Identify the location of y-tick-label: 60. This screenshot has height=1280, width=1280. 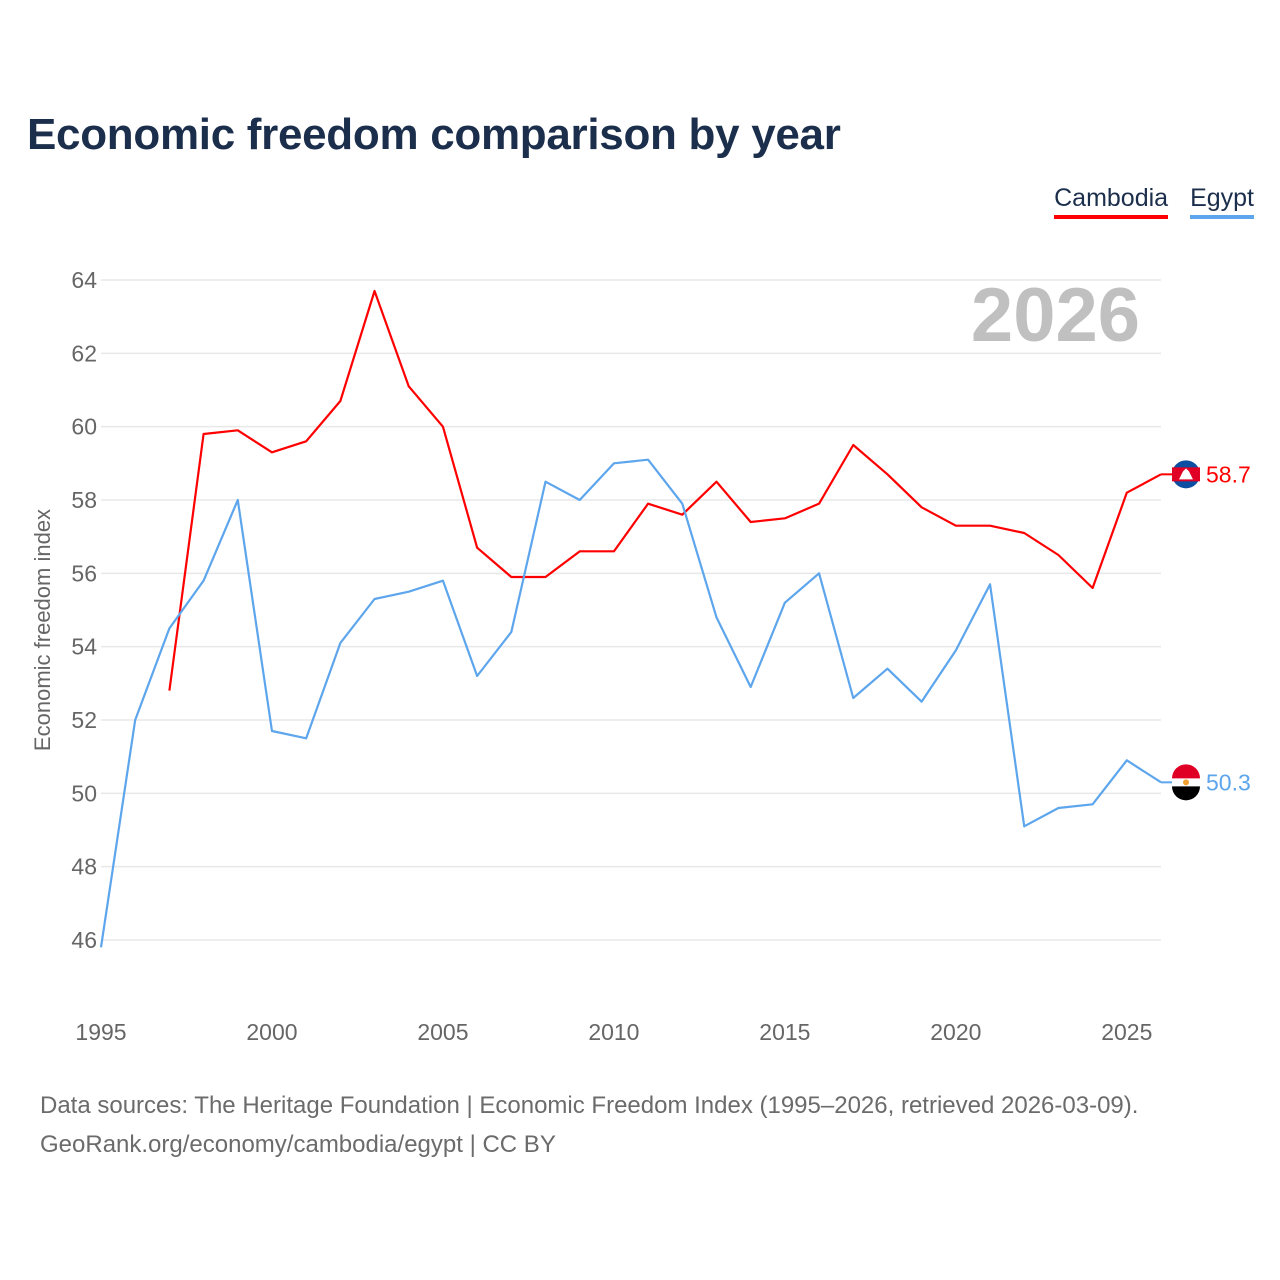
(84, 427).